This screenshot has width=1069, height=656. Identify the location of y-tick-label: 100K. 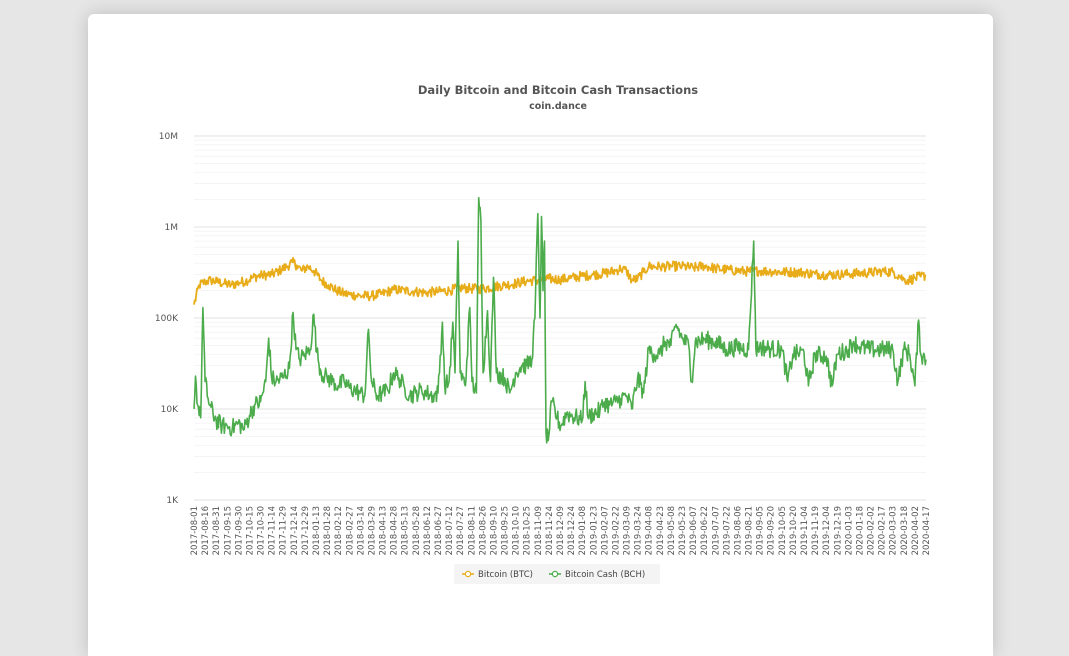
(167, 319).